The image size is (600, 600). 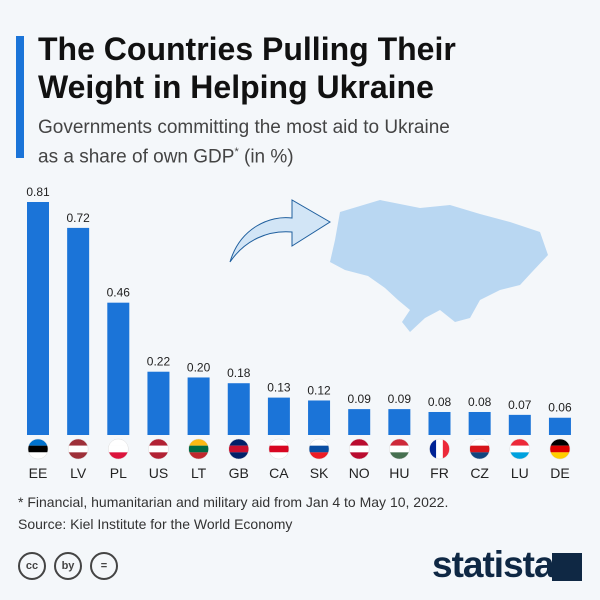 I want to click on ukraine-map-icon, so click(x=439, y=266).